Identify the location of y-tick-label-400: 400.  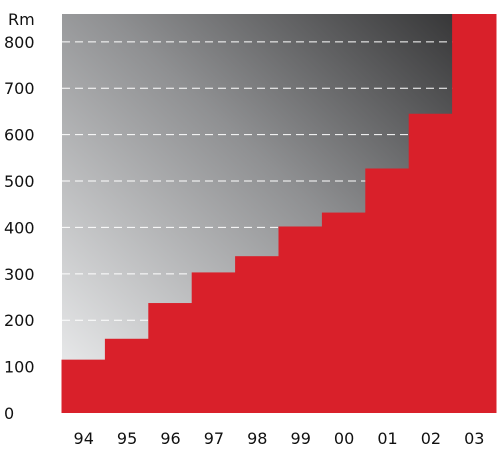
(19, 227).